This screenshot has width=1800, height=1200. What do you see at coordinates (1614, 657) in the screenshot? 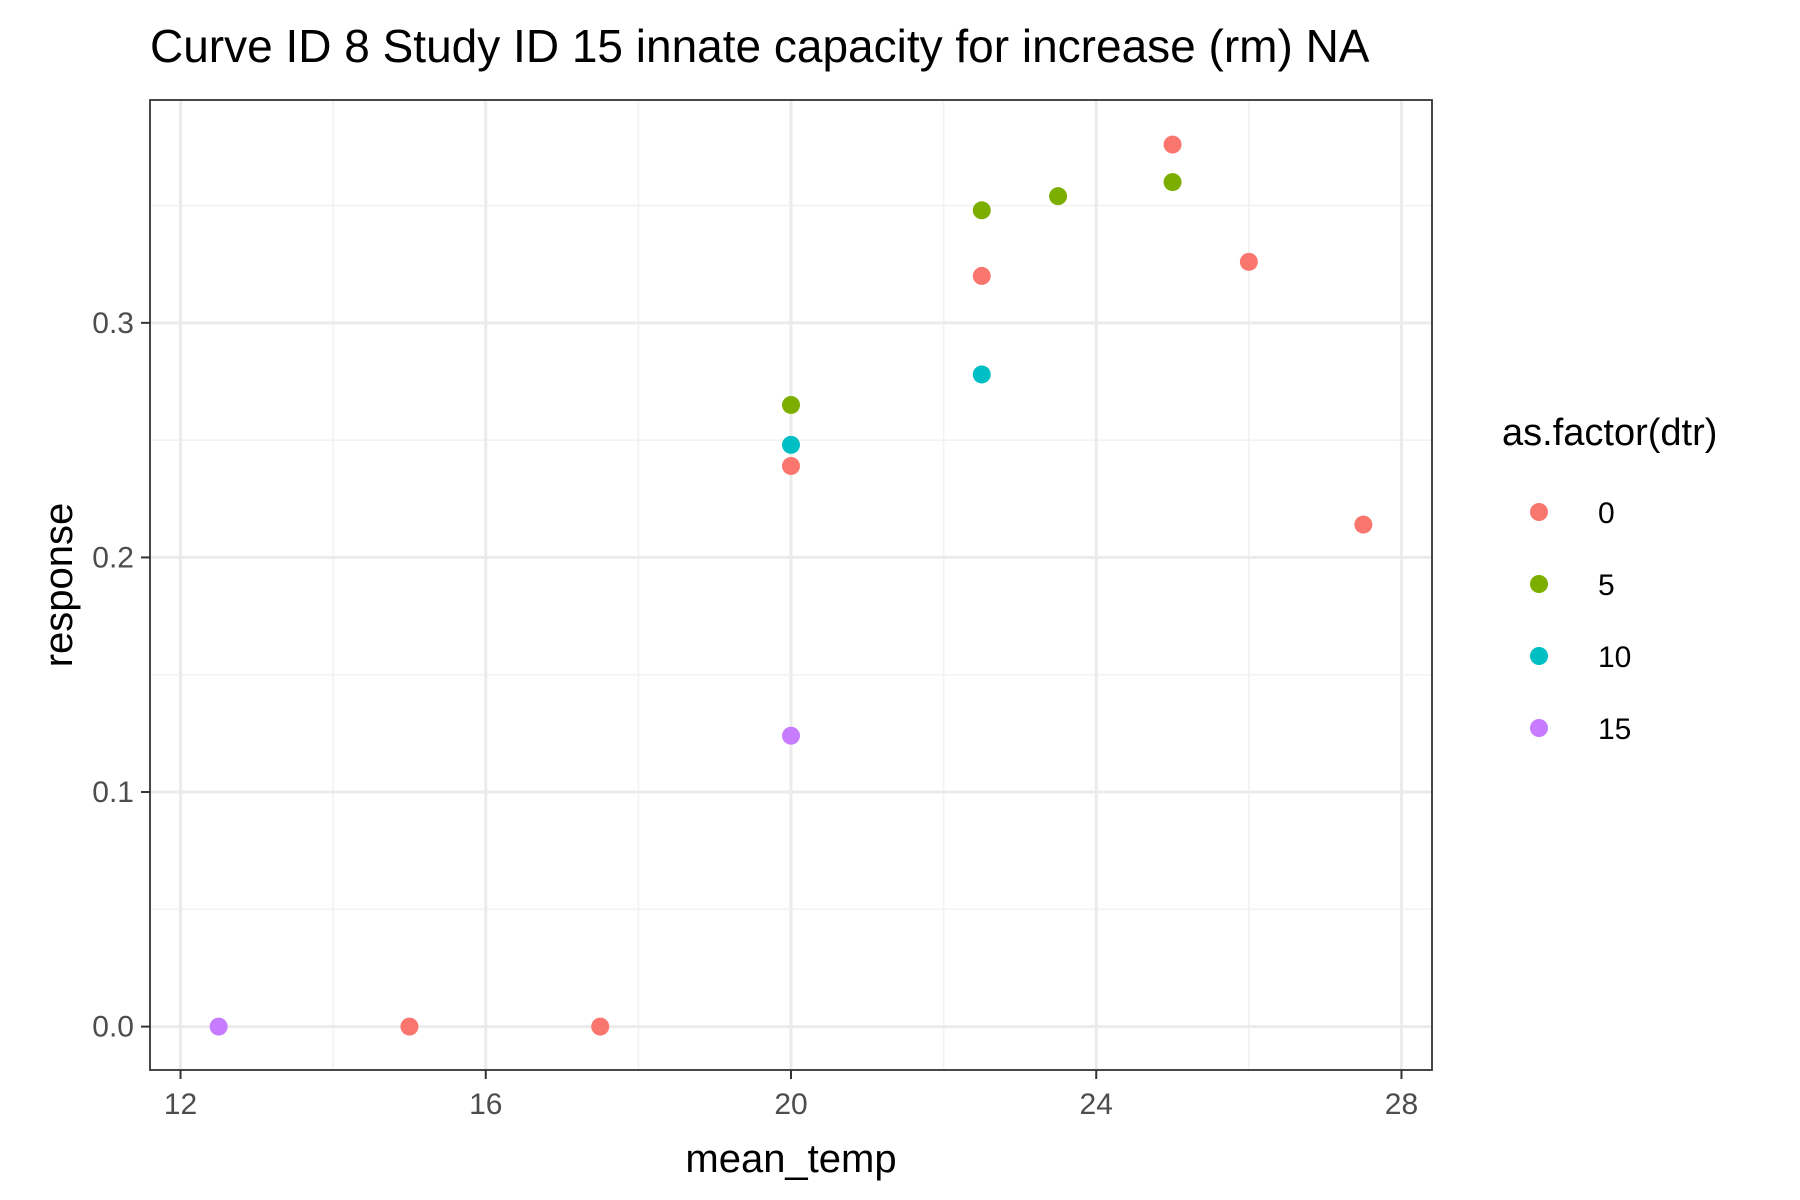
I see `legend-label-dtr-10: 10` at bounding box center [1614, 657].